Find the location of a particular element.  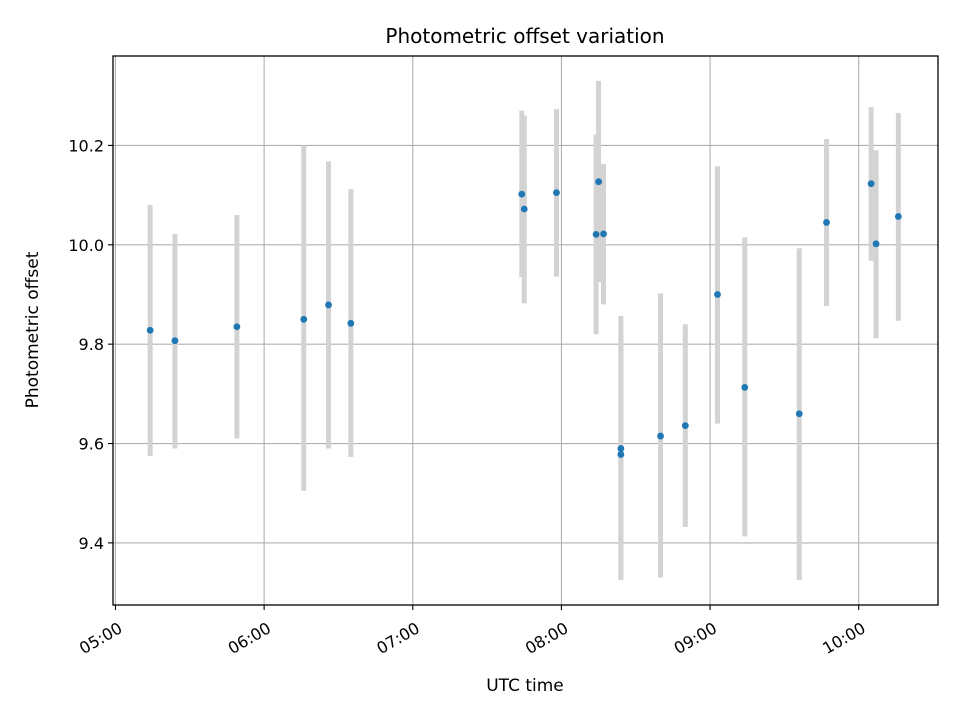

y-tick-label: 9.8 is located at coordinates (91, 344).